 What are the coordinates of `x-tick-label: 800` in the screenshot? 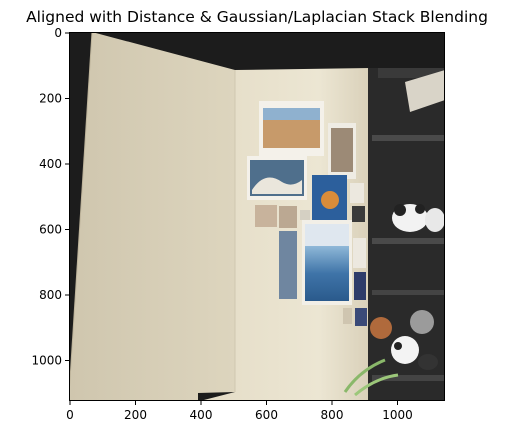 It's located at (332, 415).